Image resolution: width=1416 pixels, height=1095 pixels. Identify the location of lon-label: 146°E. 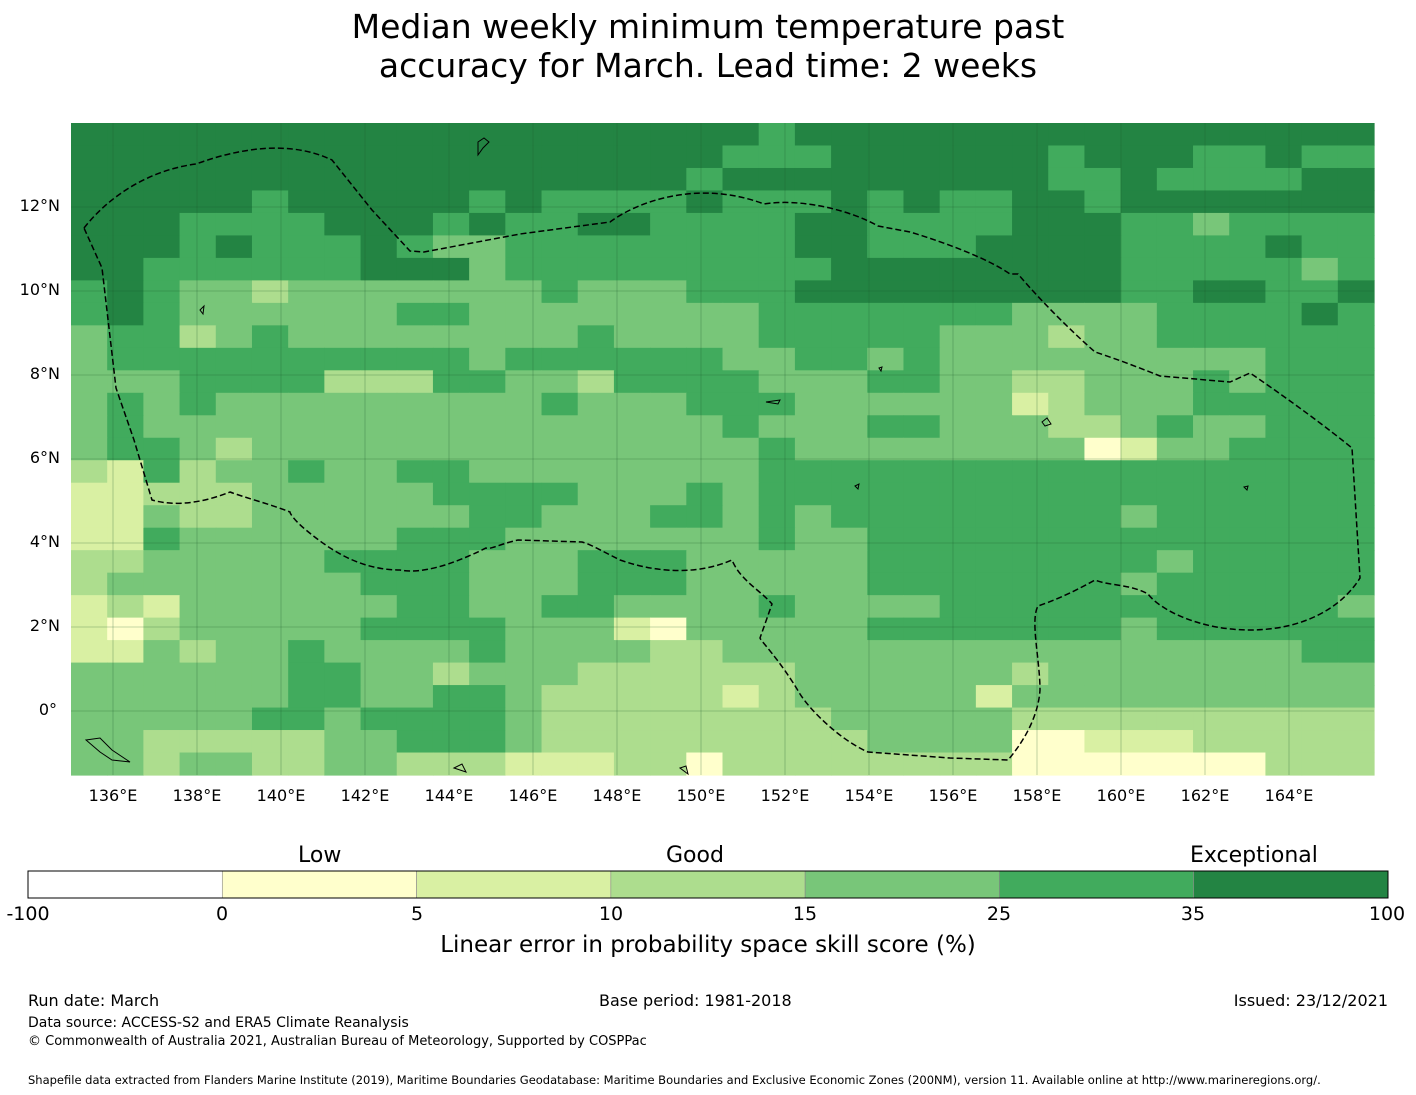
(533, 795).